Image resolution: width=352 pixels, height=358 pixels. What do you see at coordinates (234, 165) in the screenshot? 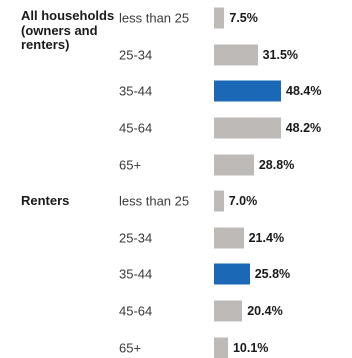
I see `bar-all-65+` at bounding box center [234, 165].